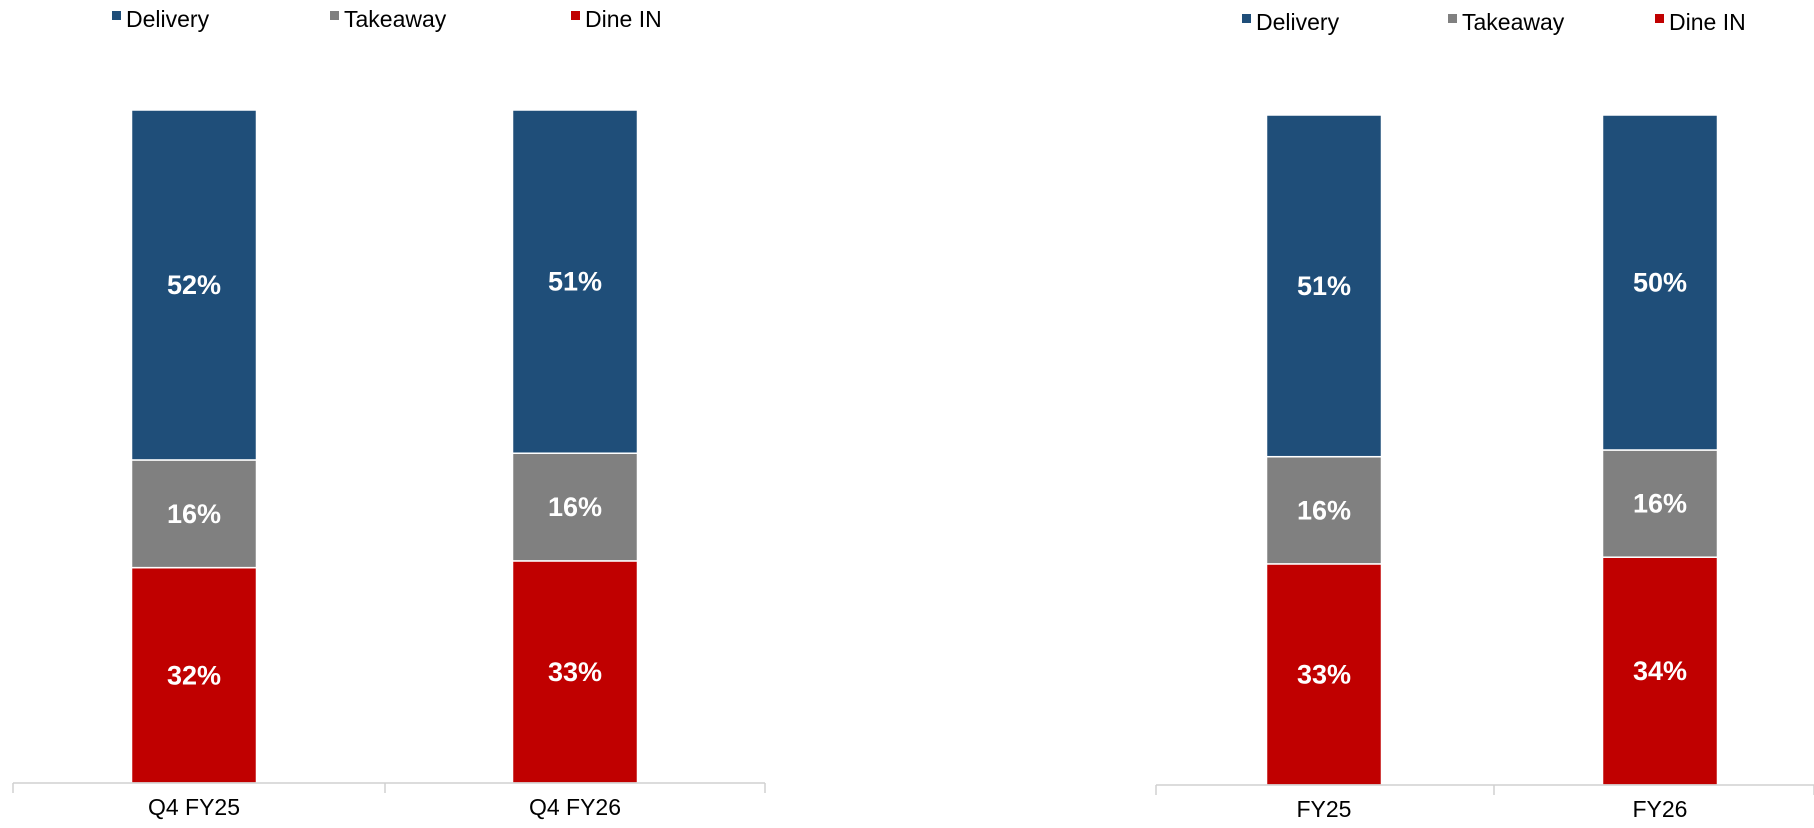  What do you see at coordinates (389, 801) in the screenshot?
I see `quarter-x-axis: Q4 FY25 Q4 FY26` at bounding box center [389, 801].